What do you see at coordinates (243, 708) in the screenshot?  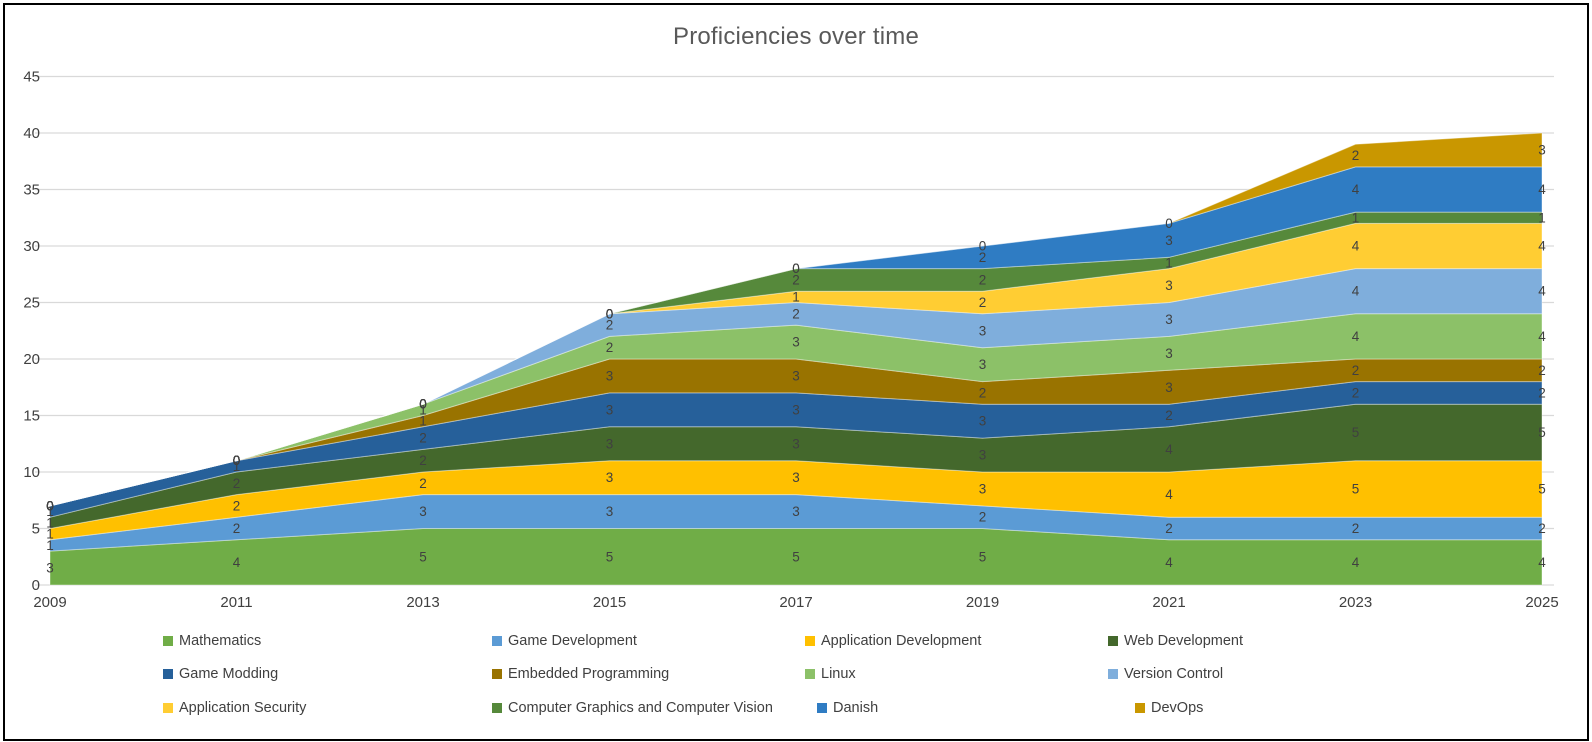 I see `legend-label: Application Security` at bounding box center [243, 708].